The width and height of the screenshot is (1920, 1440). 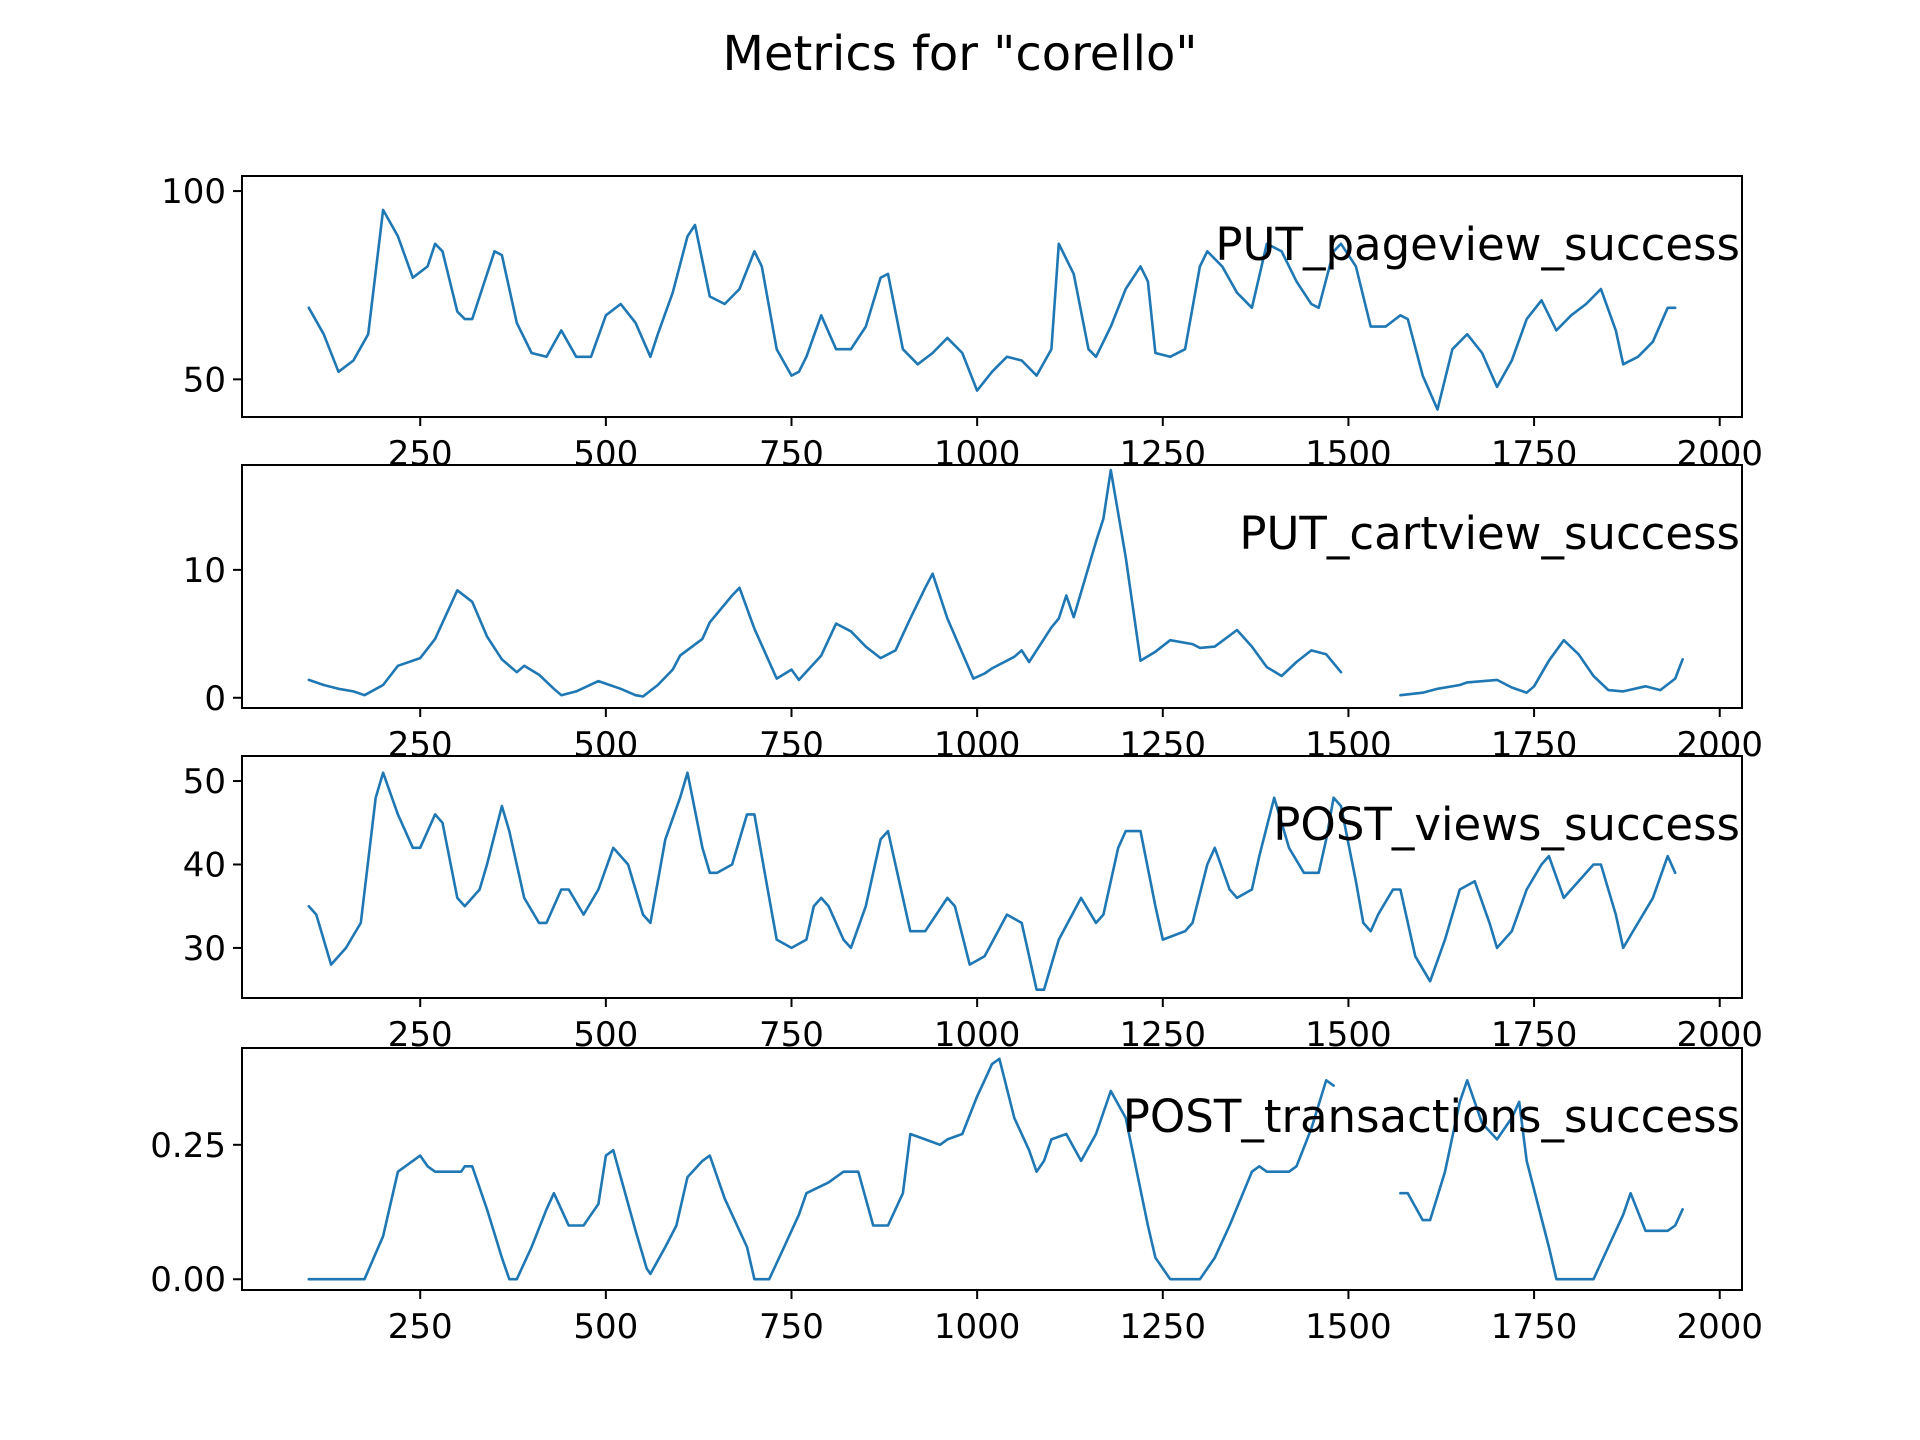 What do you see at coordinates (1489, 533) in the screenshot?
I see `series-label: PUT_cartview_success` at bounding box center [1489, 533].